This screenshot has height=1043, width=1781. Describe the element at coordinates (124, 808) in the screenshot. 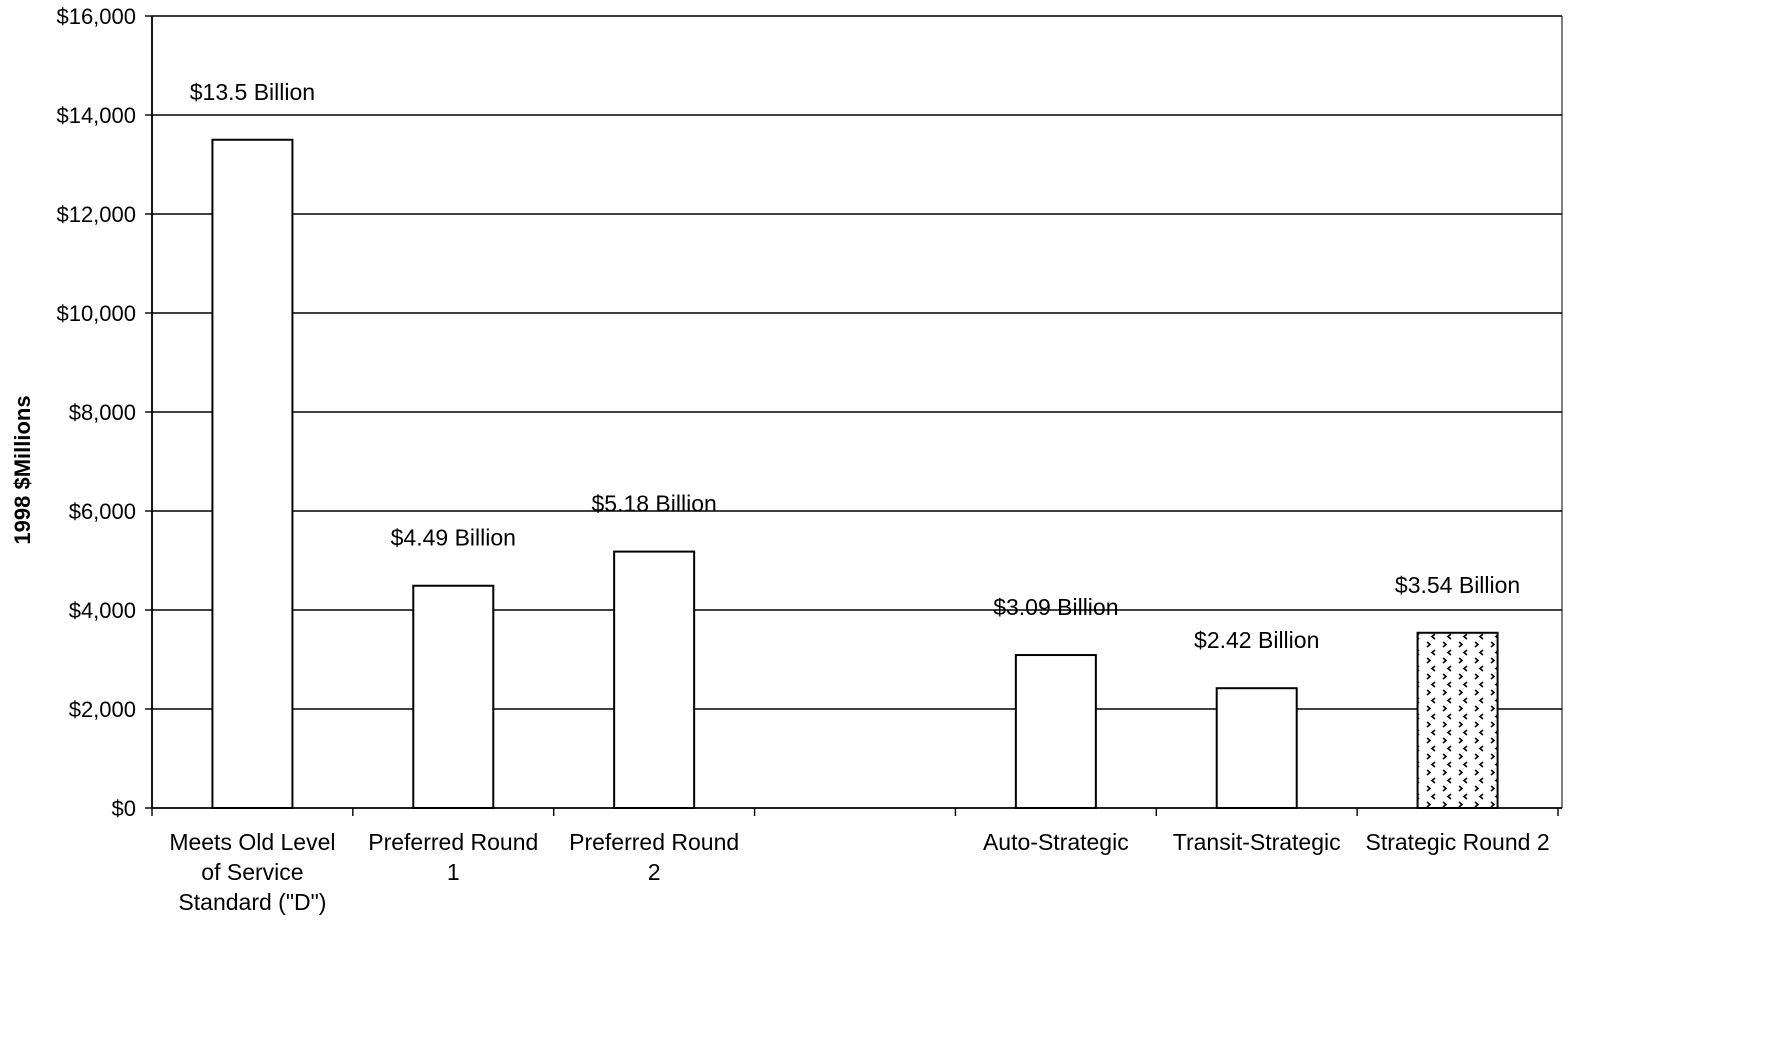

I see `y-tick-label: $0` at that location.